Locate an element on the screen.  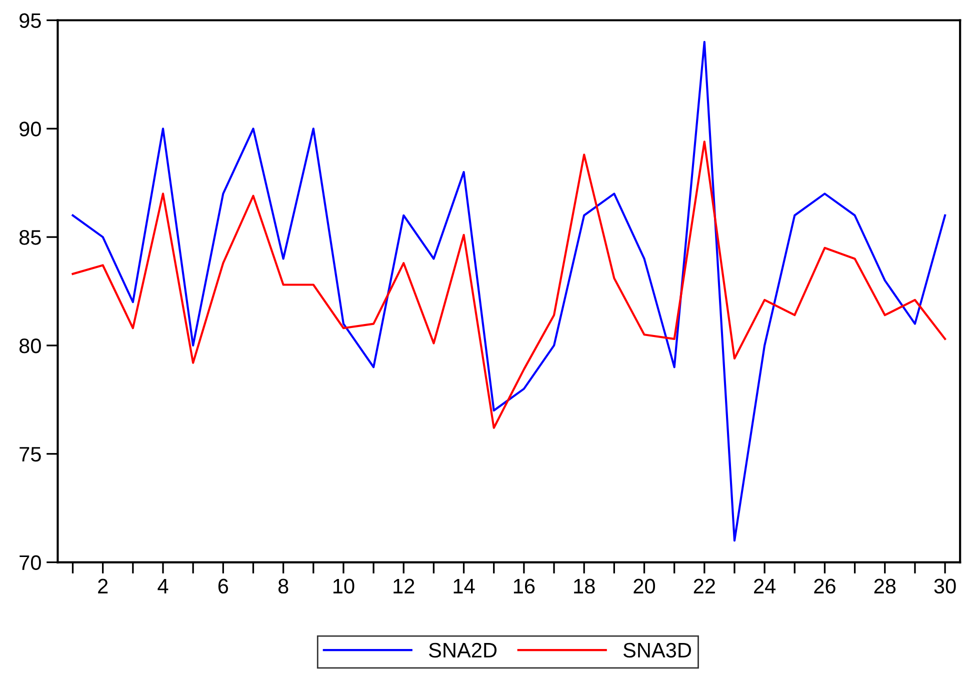
x-tick-label: 30 is located at coordinates (945, 586).